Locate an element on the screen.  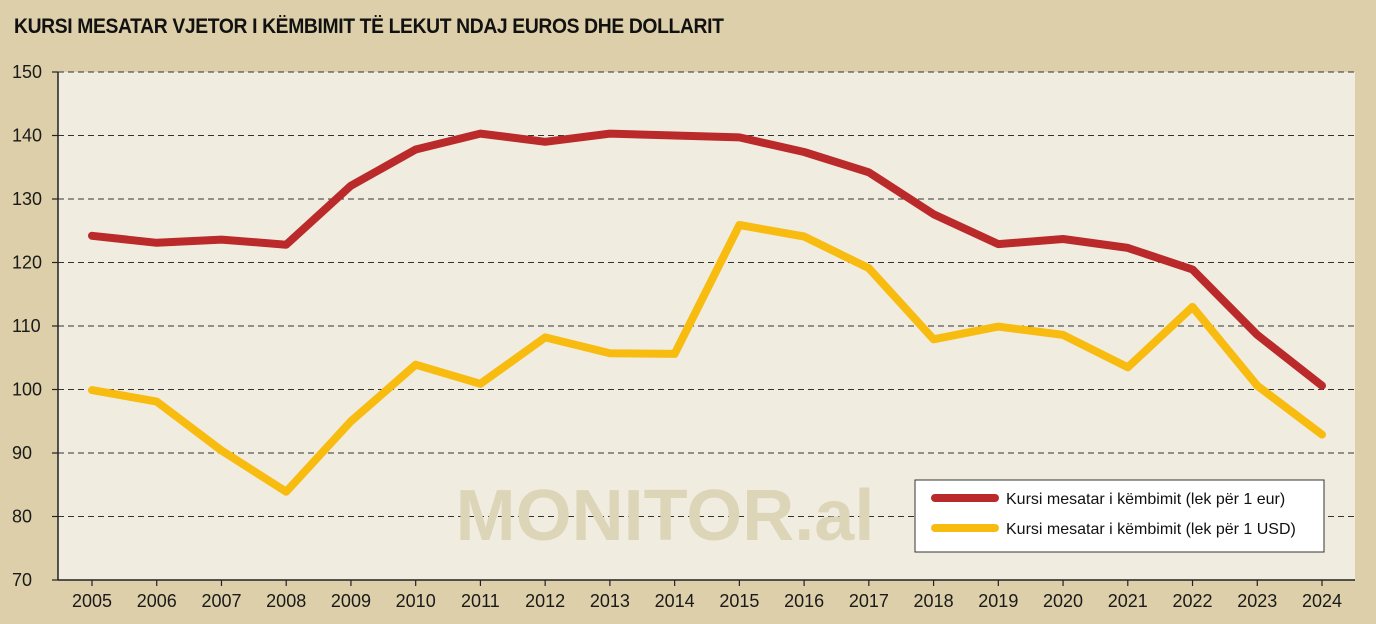
x-tick-label: 2014 is located at coordinates (675, 601).